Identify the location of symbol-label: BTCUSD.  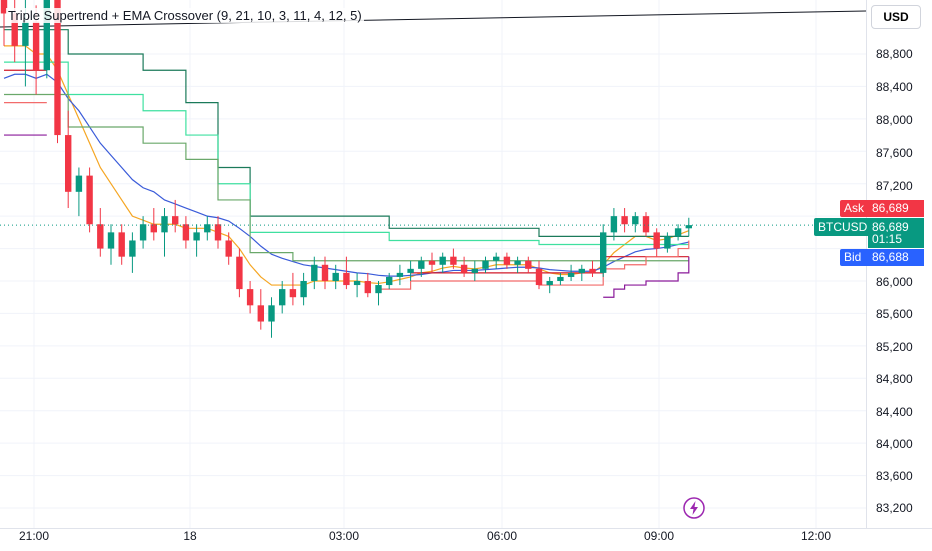
(841, 227).